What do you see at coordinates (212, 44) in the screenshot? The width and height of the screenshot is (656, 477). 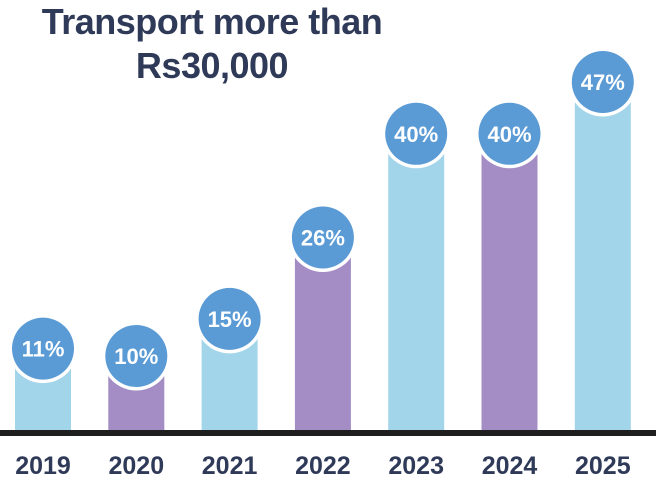 I see `chart-title: Transport more than Rs30,000` at bounding box center [212, 44].